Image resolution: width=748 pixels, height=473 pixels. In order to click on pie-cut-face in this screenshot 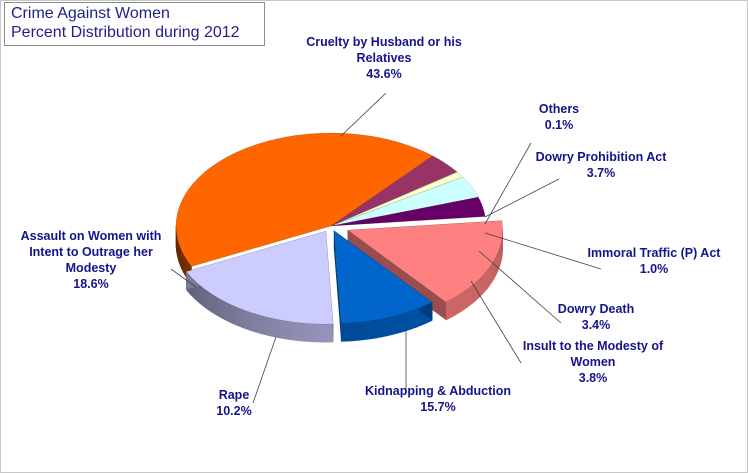, I will do `click(337, 286)`.